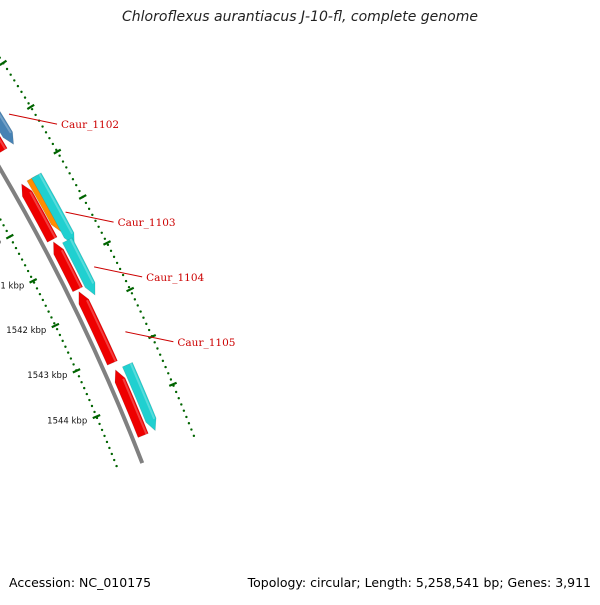 The height and width of the screenshot is (605, 600). I want to click on gene-1104-red-highlight, so click(71, 269).